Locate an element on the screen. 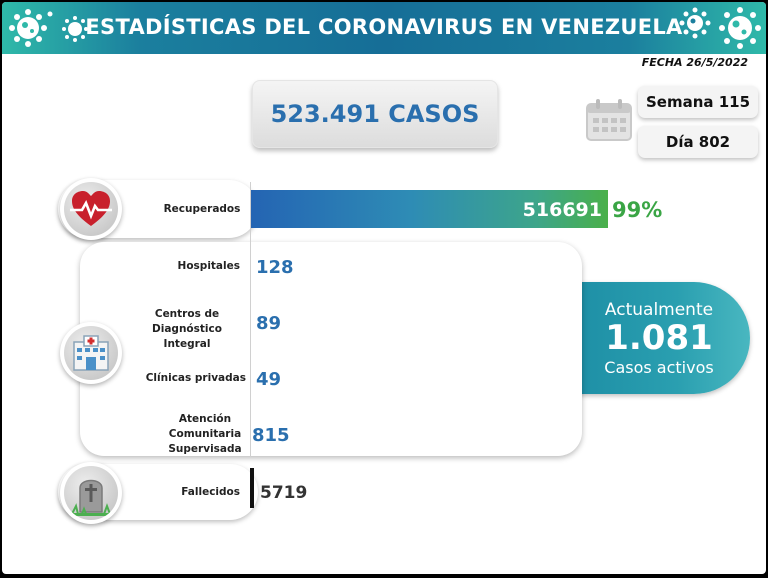  hospital-icon-badge is located at coordinates (91, 353).